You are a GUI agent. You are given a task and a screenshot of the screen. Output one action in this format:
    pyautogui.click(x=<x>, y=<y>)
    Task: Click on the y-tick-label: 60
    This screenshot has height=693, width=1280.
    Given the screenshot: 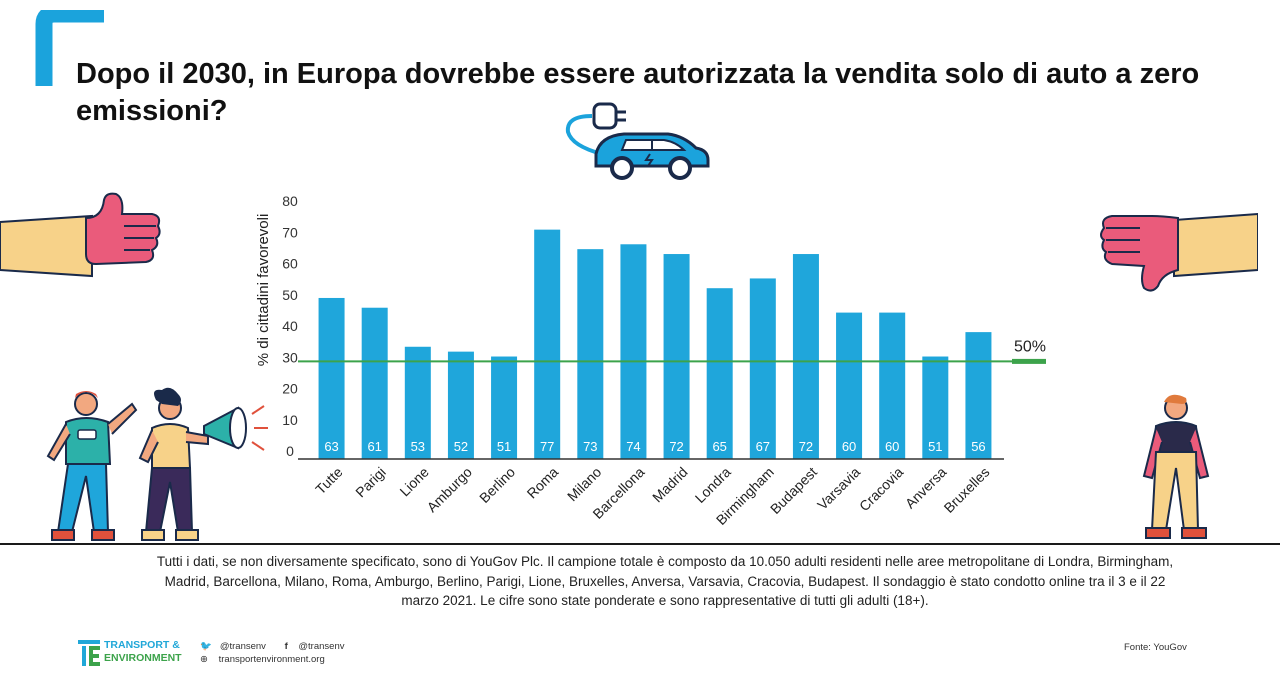 What is the action you would take?
    pyautogui.click(x=290, y=264)
    